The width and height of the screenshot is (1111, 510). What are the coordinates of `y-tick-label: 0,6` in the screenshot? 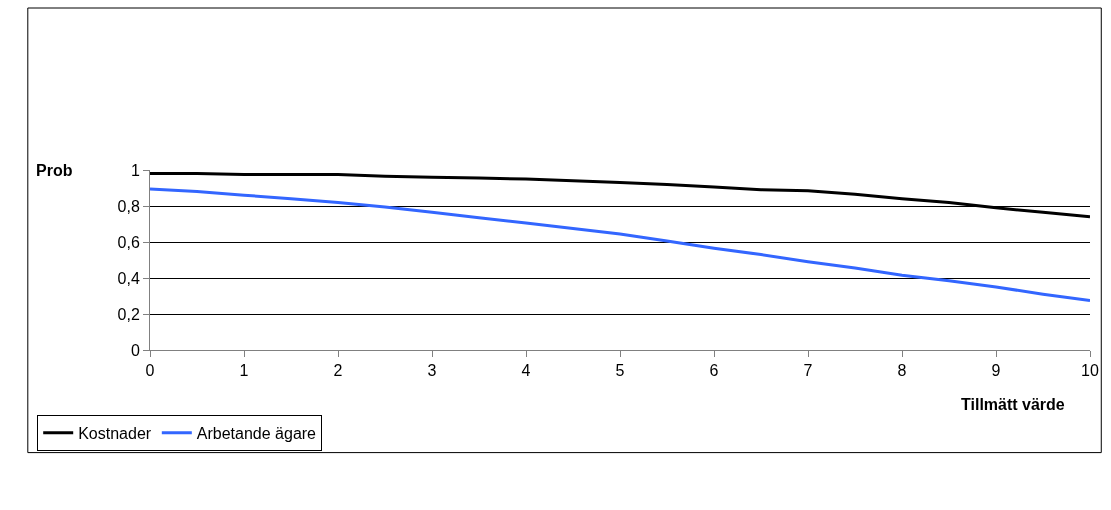 It's located at (128, 242).